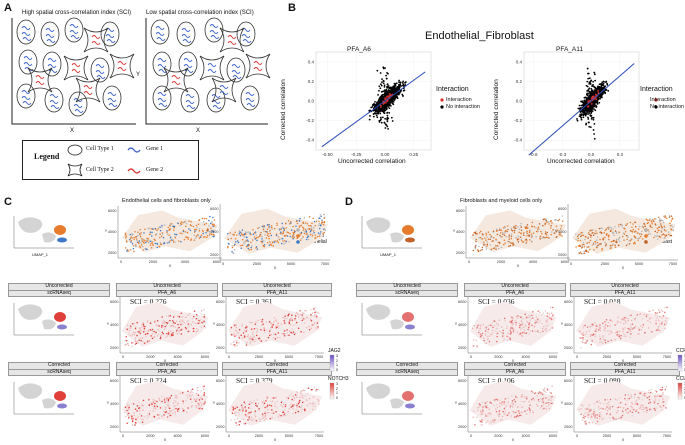 The height and width of the screenshot is (445, 685). I want to click on right-cell-type-2-0-geneb, so click(232, 43).